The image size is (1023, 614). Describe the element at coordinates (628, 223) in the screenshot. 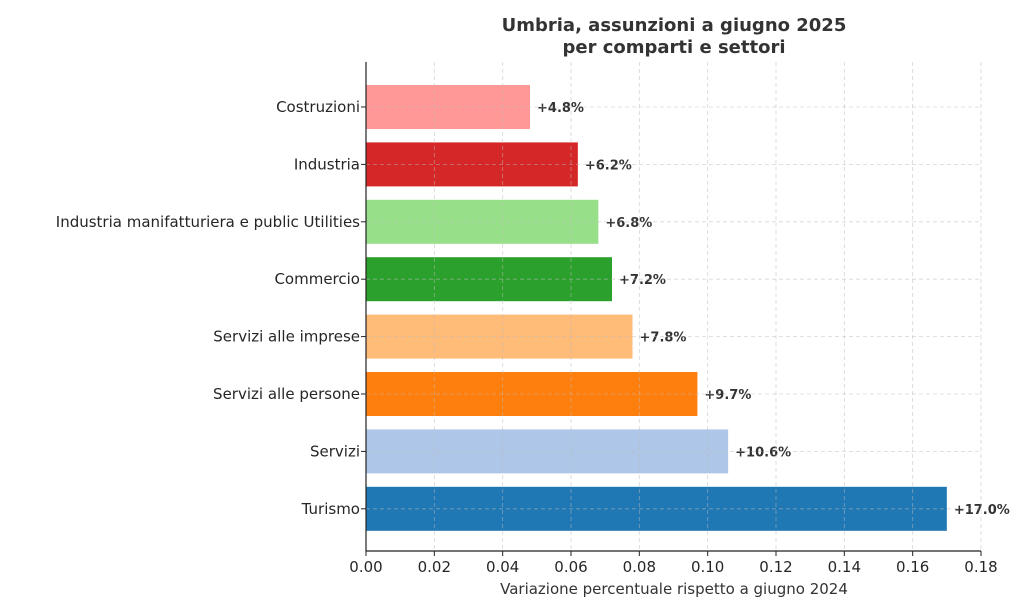

I see `data-label-2: +6.8%` at that location.